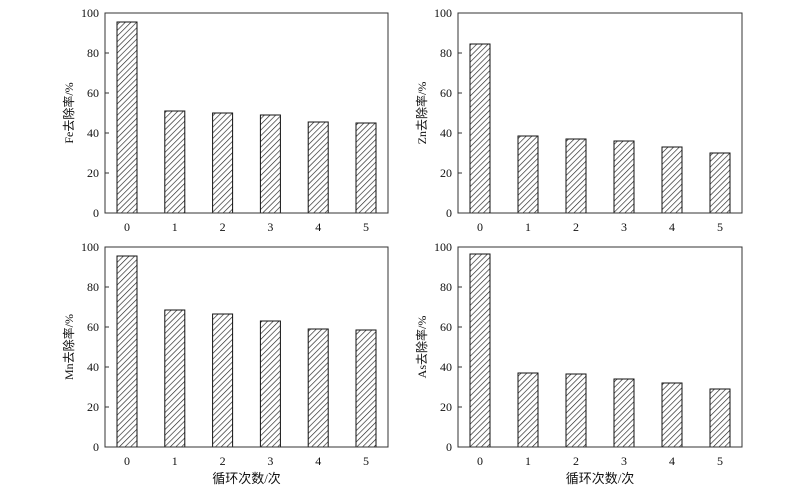 The image size is (800, 490). I want to click on y-axis-label: As去除率/%, so click(421, 347).